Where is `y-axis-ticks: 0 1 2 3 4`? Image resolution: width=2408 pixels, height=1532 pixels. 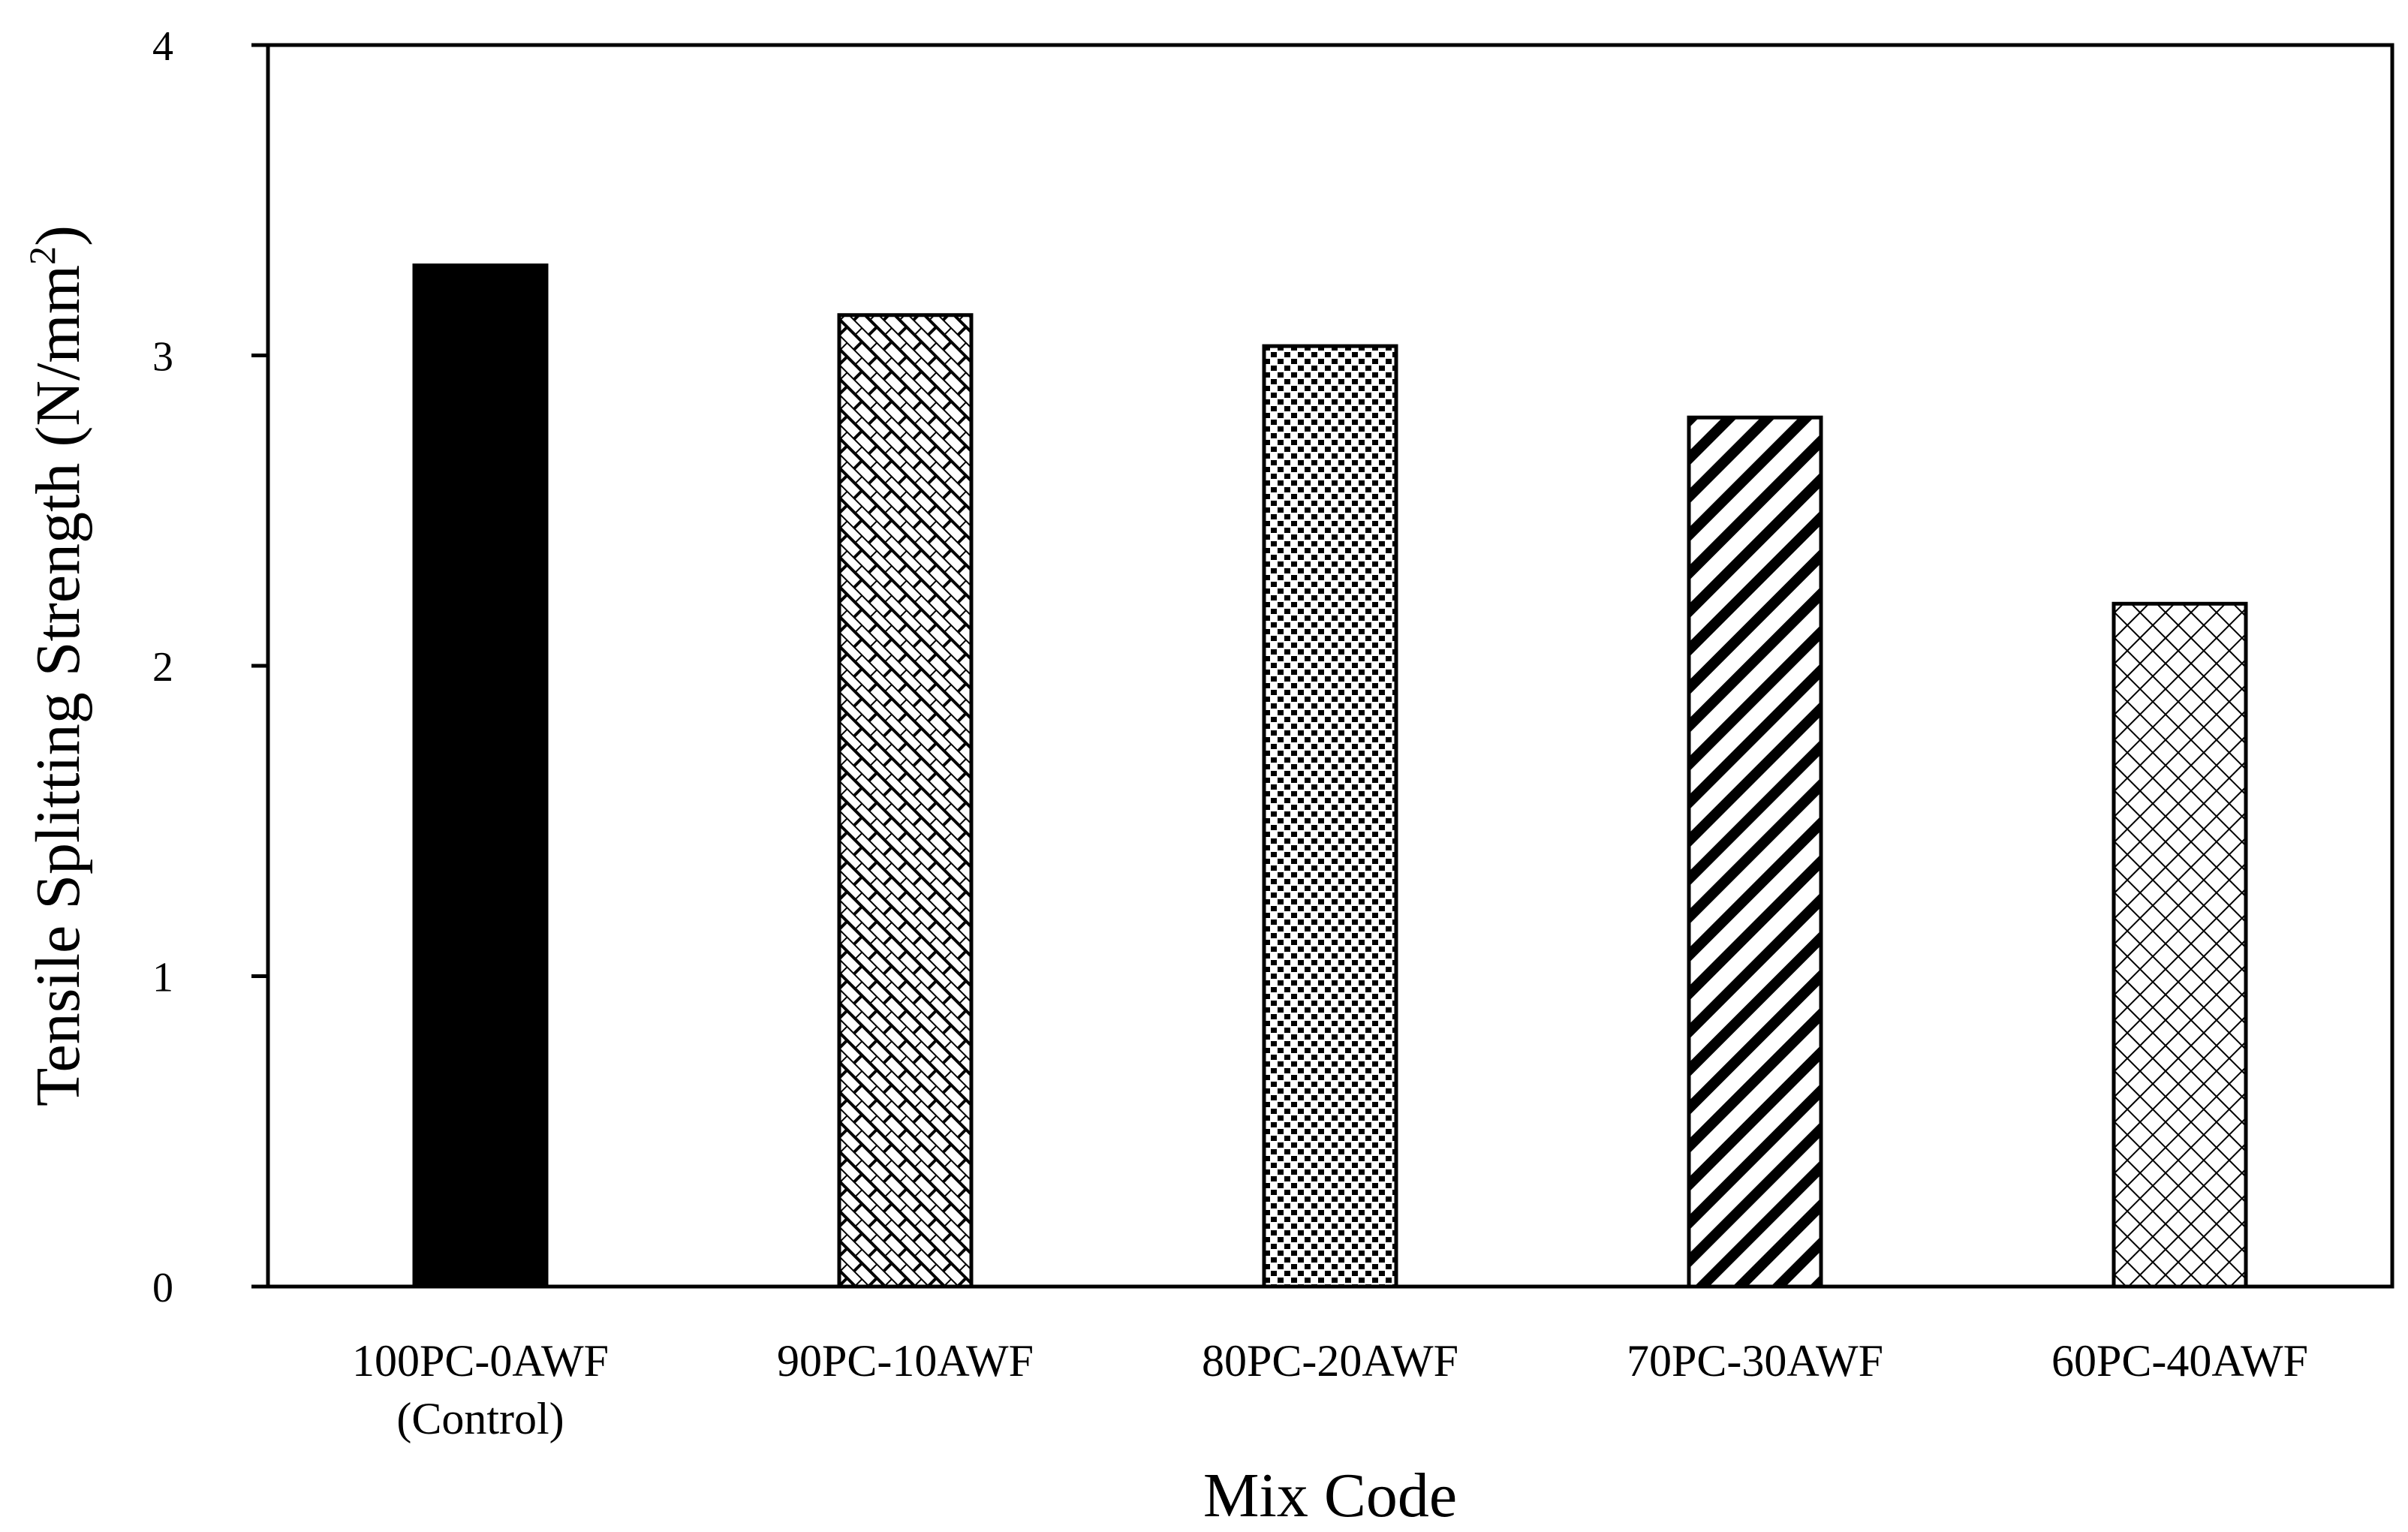
y-axis-ticks: 0 1 2 3 4 is located at coordinates (210, 667).